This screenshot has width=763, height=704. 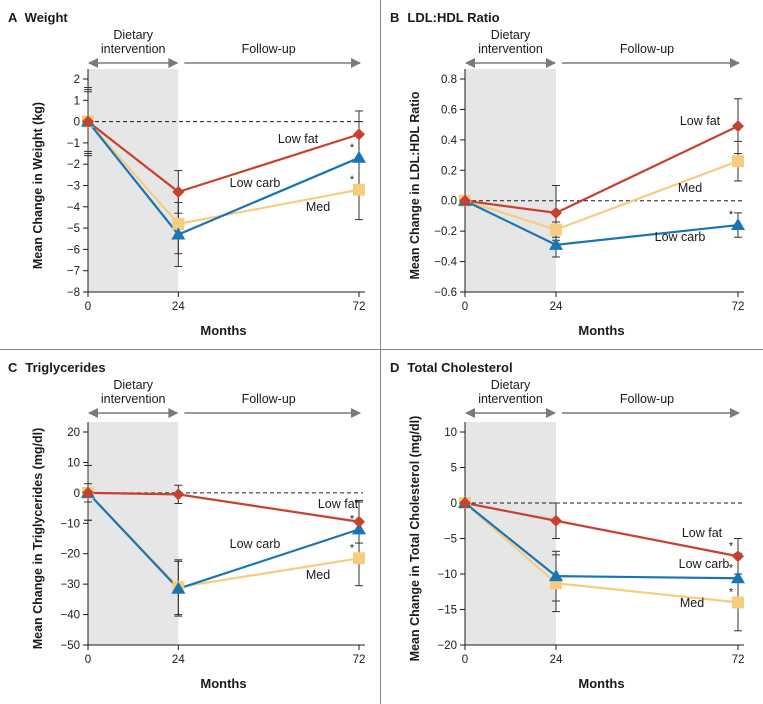 What do you see at coordinates (73, 272) in the screenshot?
I see `y-tick-label: −7` at bounding box center [73, 272].